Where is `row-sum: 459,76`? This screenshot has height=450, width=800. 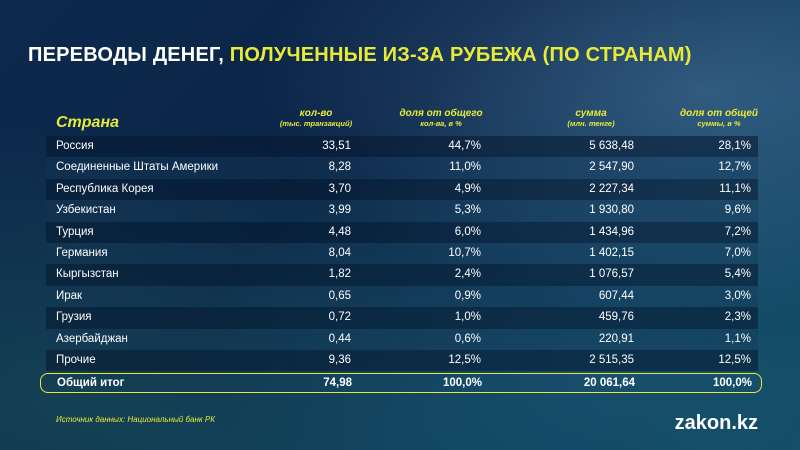 row-sum: 459,76 is located at coordinates (616, 317).